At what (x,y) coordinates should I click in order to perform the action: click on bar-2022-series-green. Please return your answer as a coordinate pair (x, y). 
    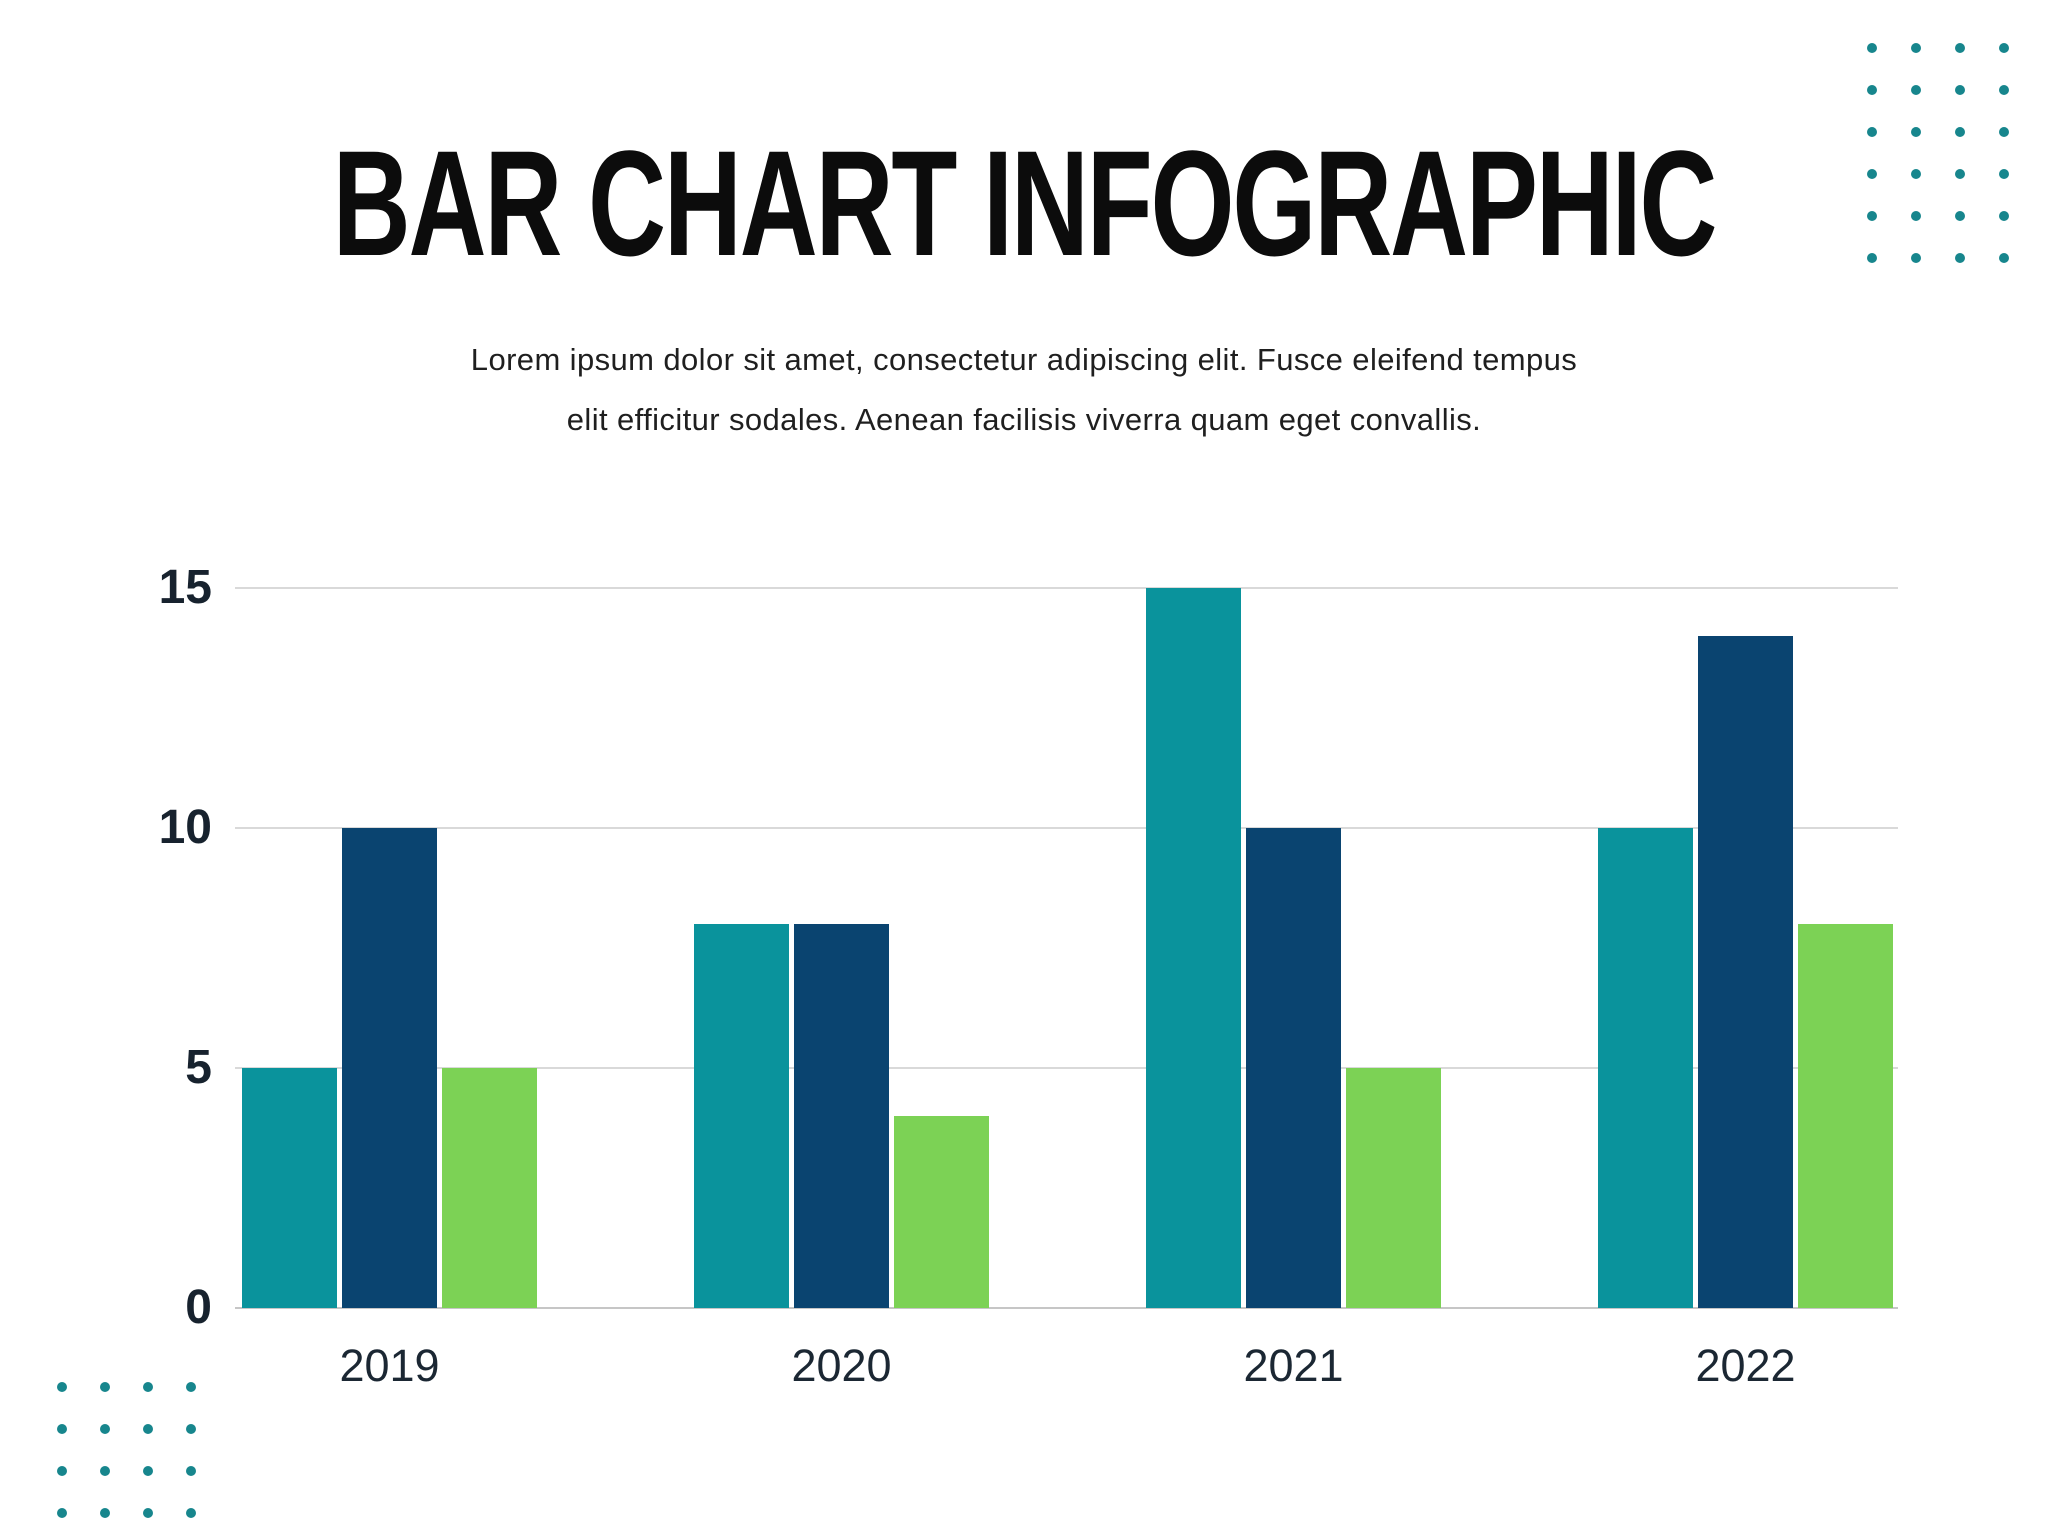
    Looking at the image, I should click on (1845, 1116).